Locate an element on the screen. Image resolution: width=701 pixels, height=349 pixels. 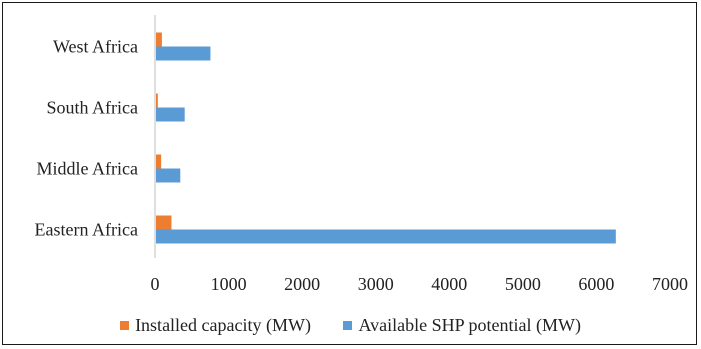
category-label: South Africa is located at coordinates (93, 108).